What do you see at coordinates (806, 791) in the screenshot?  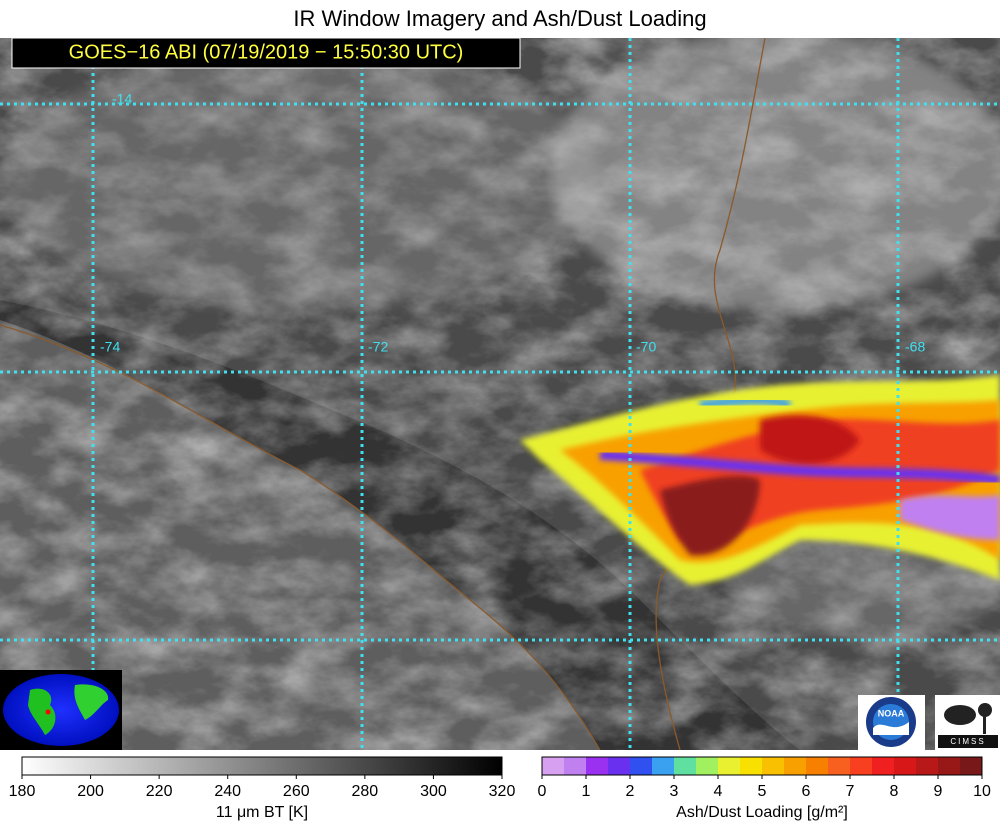 I see `colorbar-tick-label: 6` at bounding box center [806, 791].